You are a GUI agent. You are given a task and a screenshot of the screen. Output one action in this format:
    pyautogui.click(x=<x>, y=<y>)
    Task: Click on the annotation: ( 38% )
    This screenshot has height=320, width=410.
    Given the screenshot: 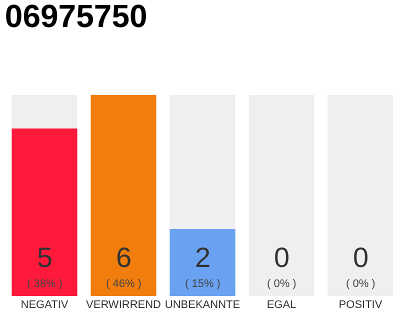 What is the action you would take?
    pyautogui.click(x=44, y=284)
    